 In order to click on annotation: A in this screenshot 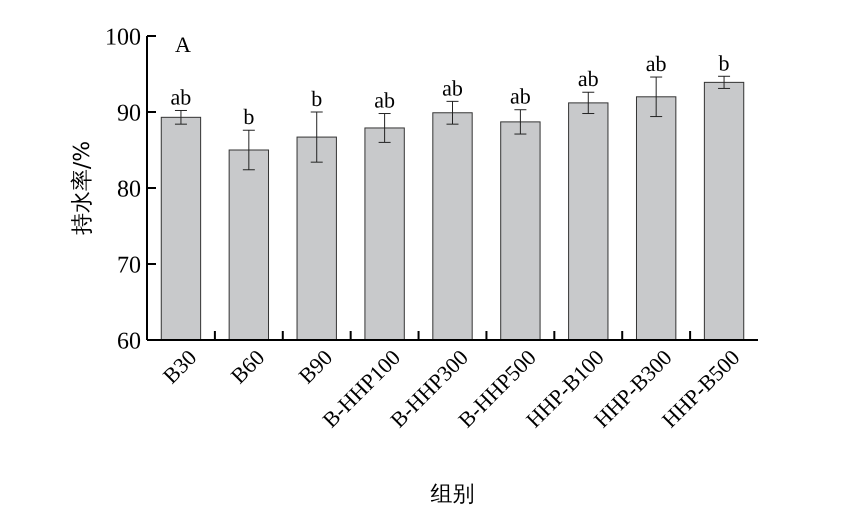, I will do `click(183, 44)`.